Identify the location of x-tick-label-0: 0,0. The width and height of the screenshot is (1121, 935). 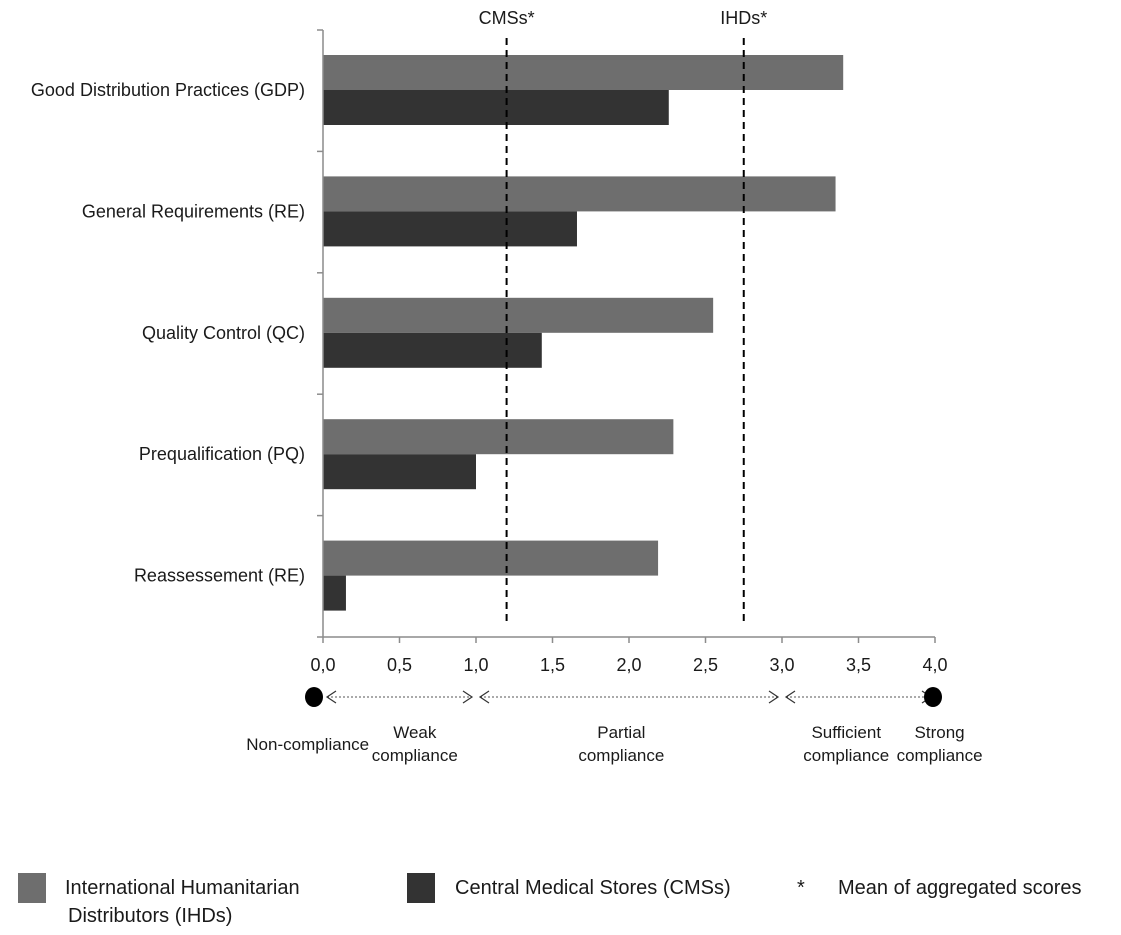
(322, 665).